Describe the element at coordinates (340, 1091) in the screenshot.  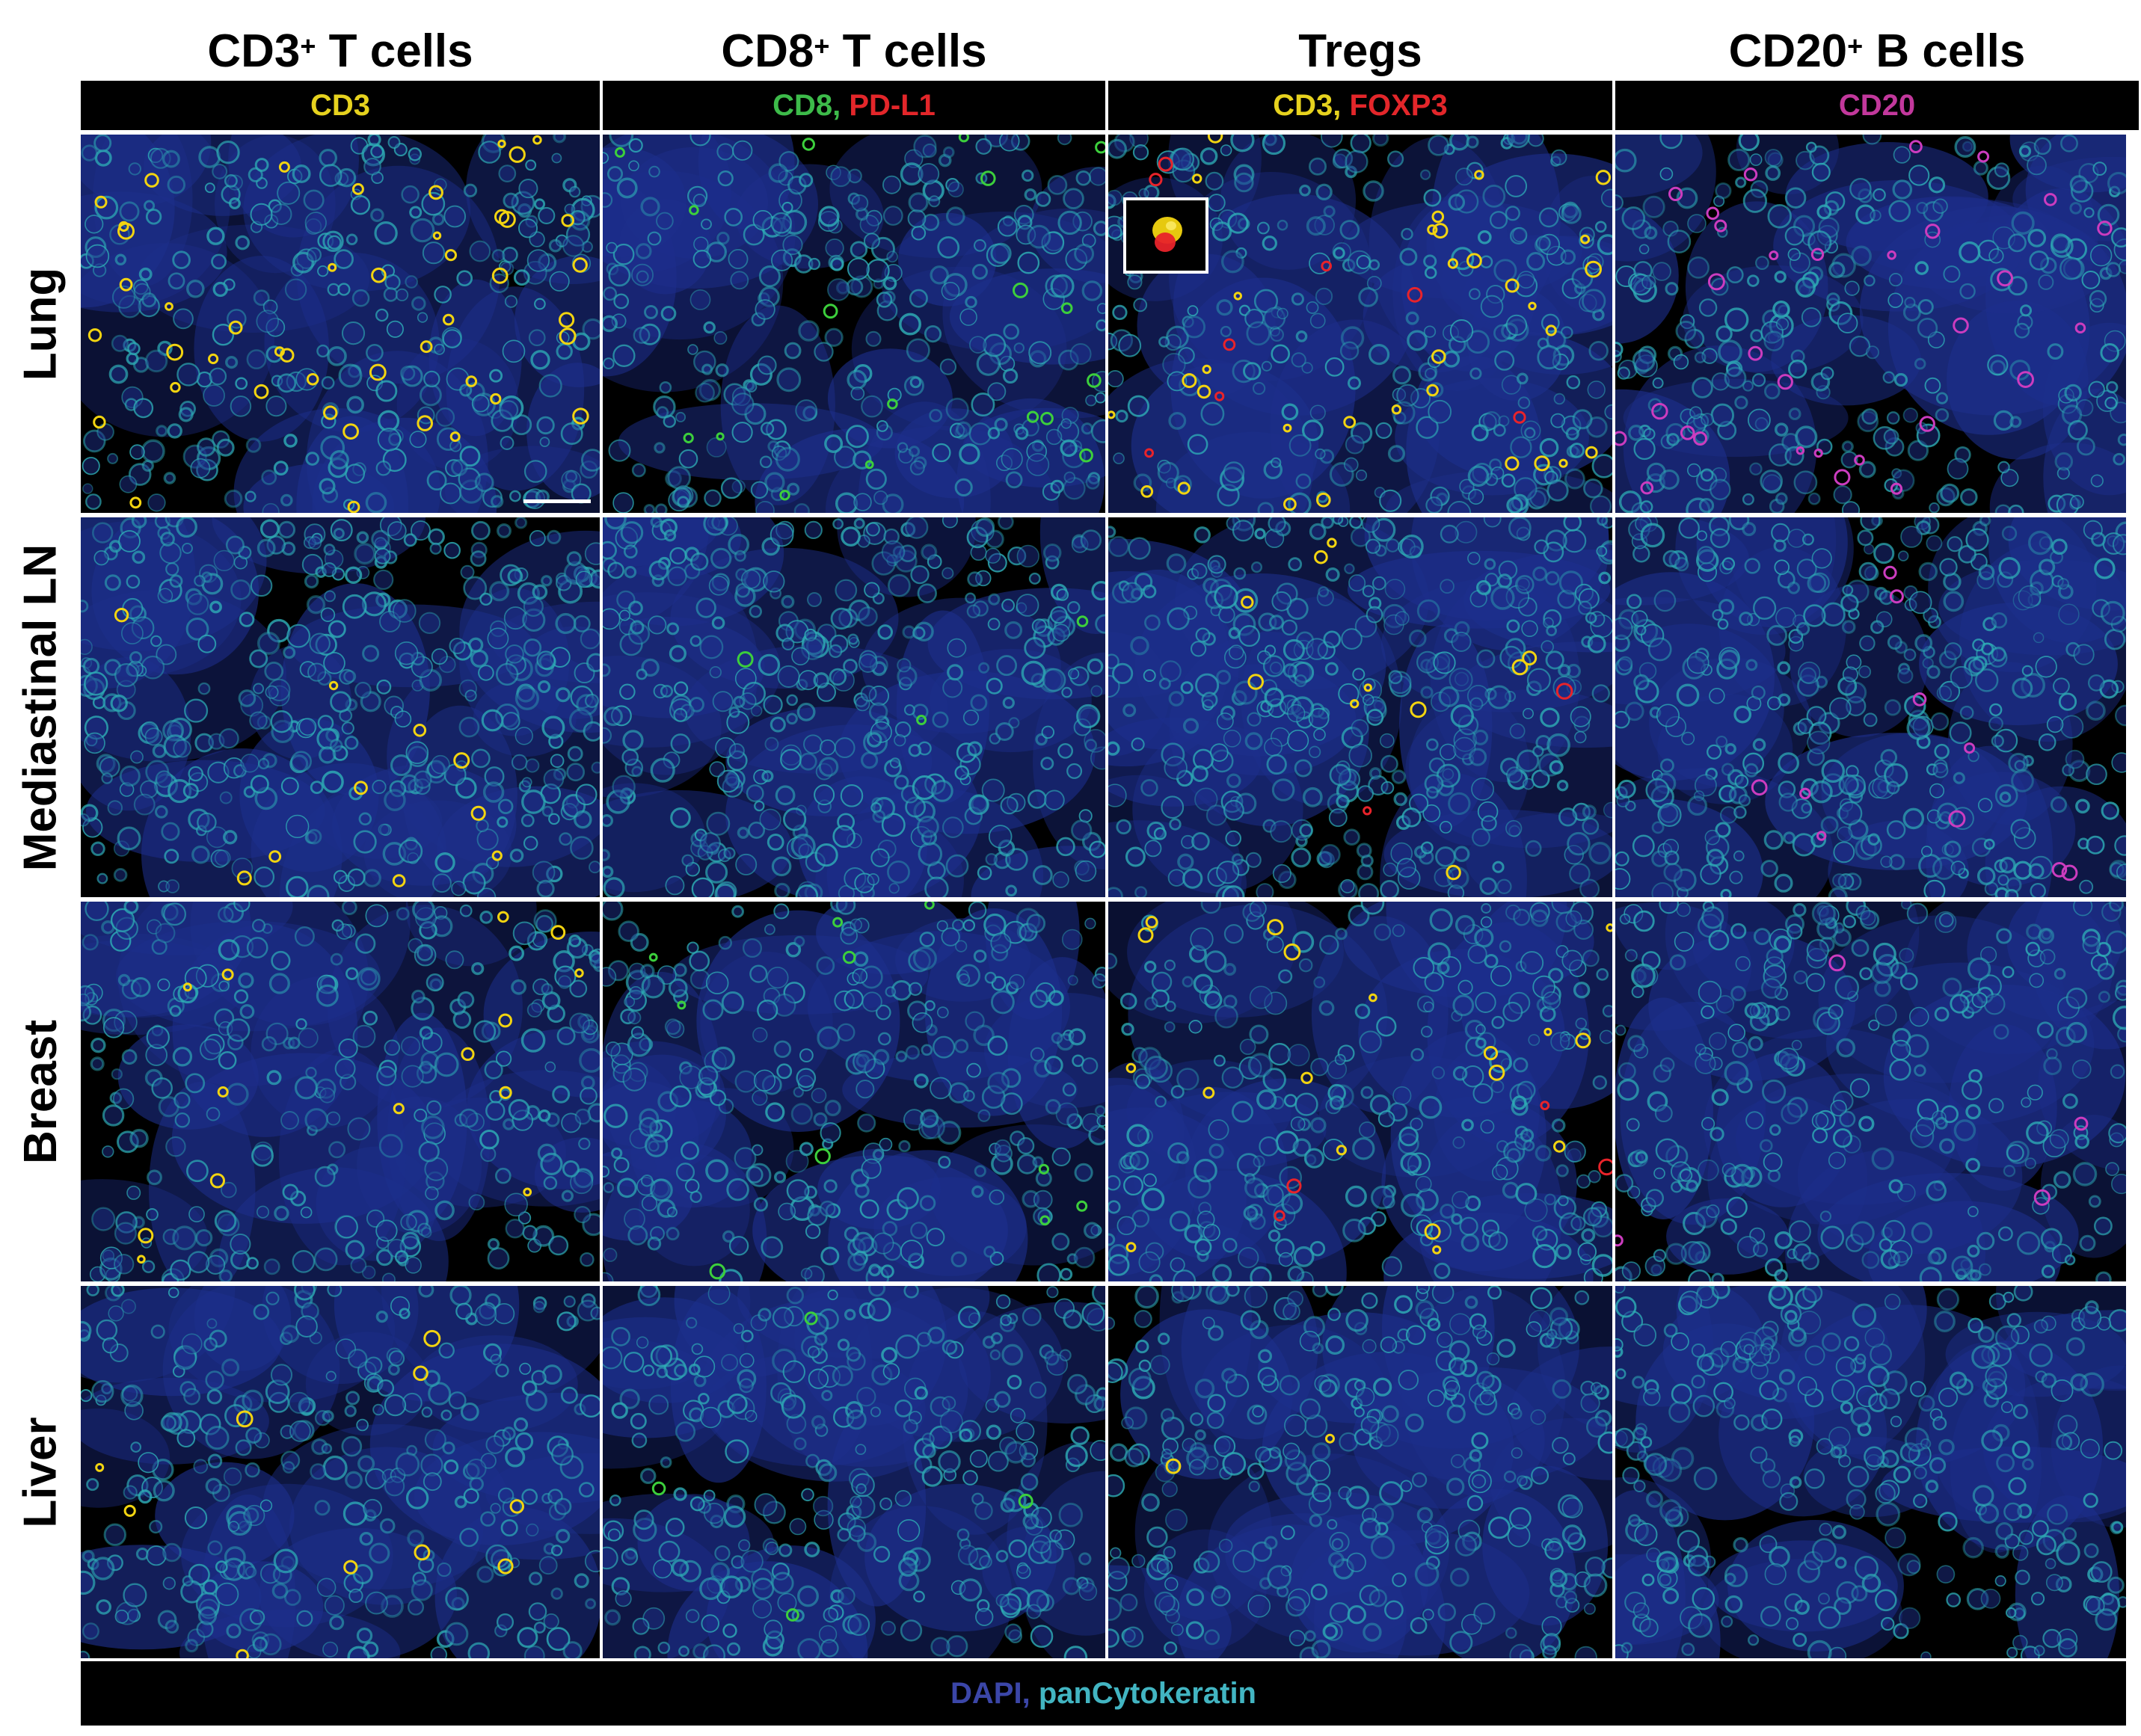
I see `micrograph-breast-cd3` at that location.